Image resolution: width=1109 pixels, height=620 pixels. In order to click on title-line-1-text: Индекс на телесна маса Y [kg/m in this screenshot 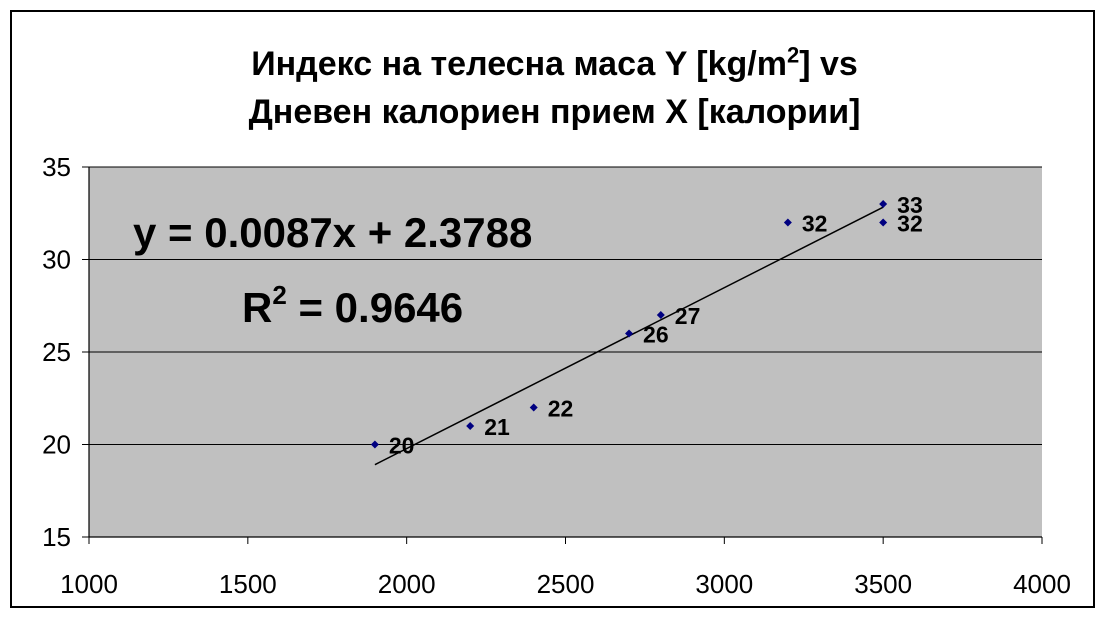, I will do `click(519, 64)`.